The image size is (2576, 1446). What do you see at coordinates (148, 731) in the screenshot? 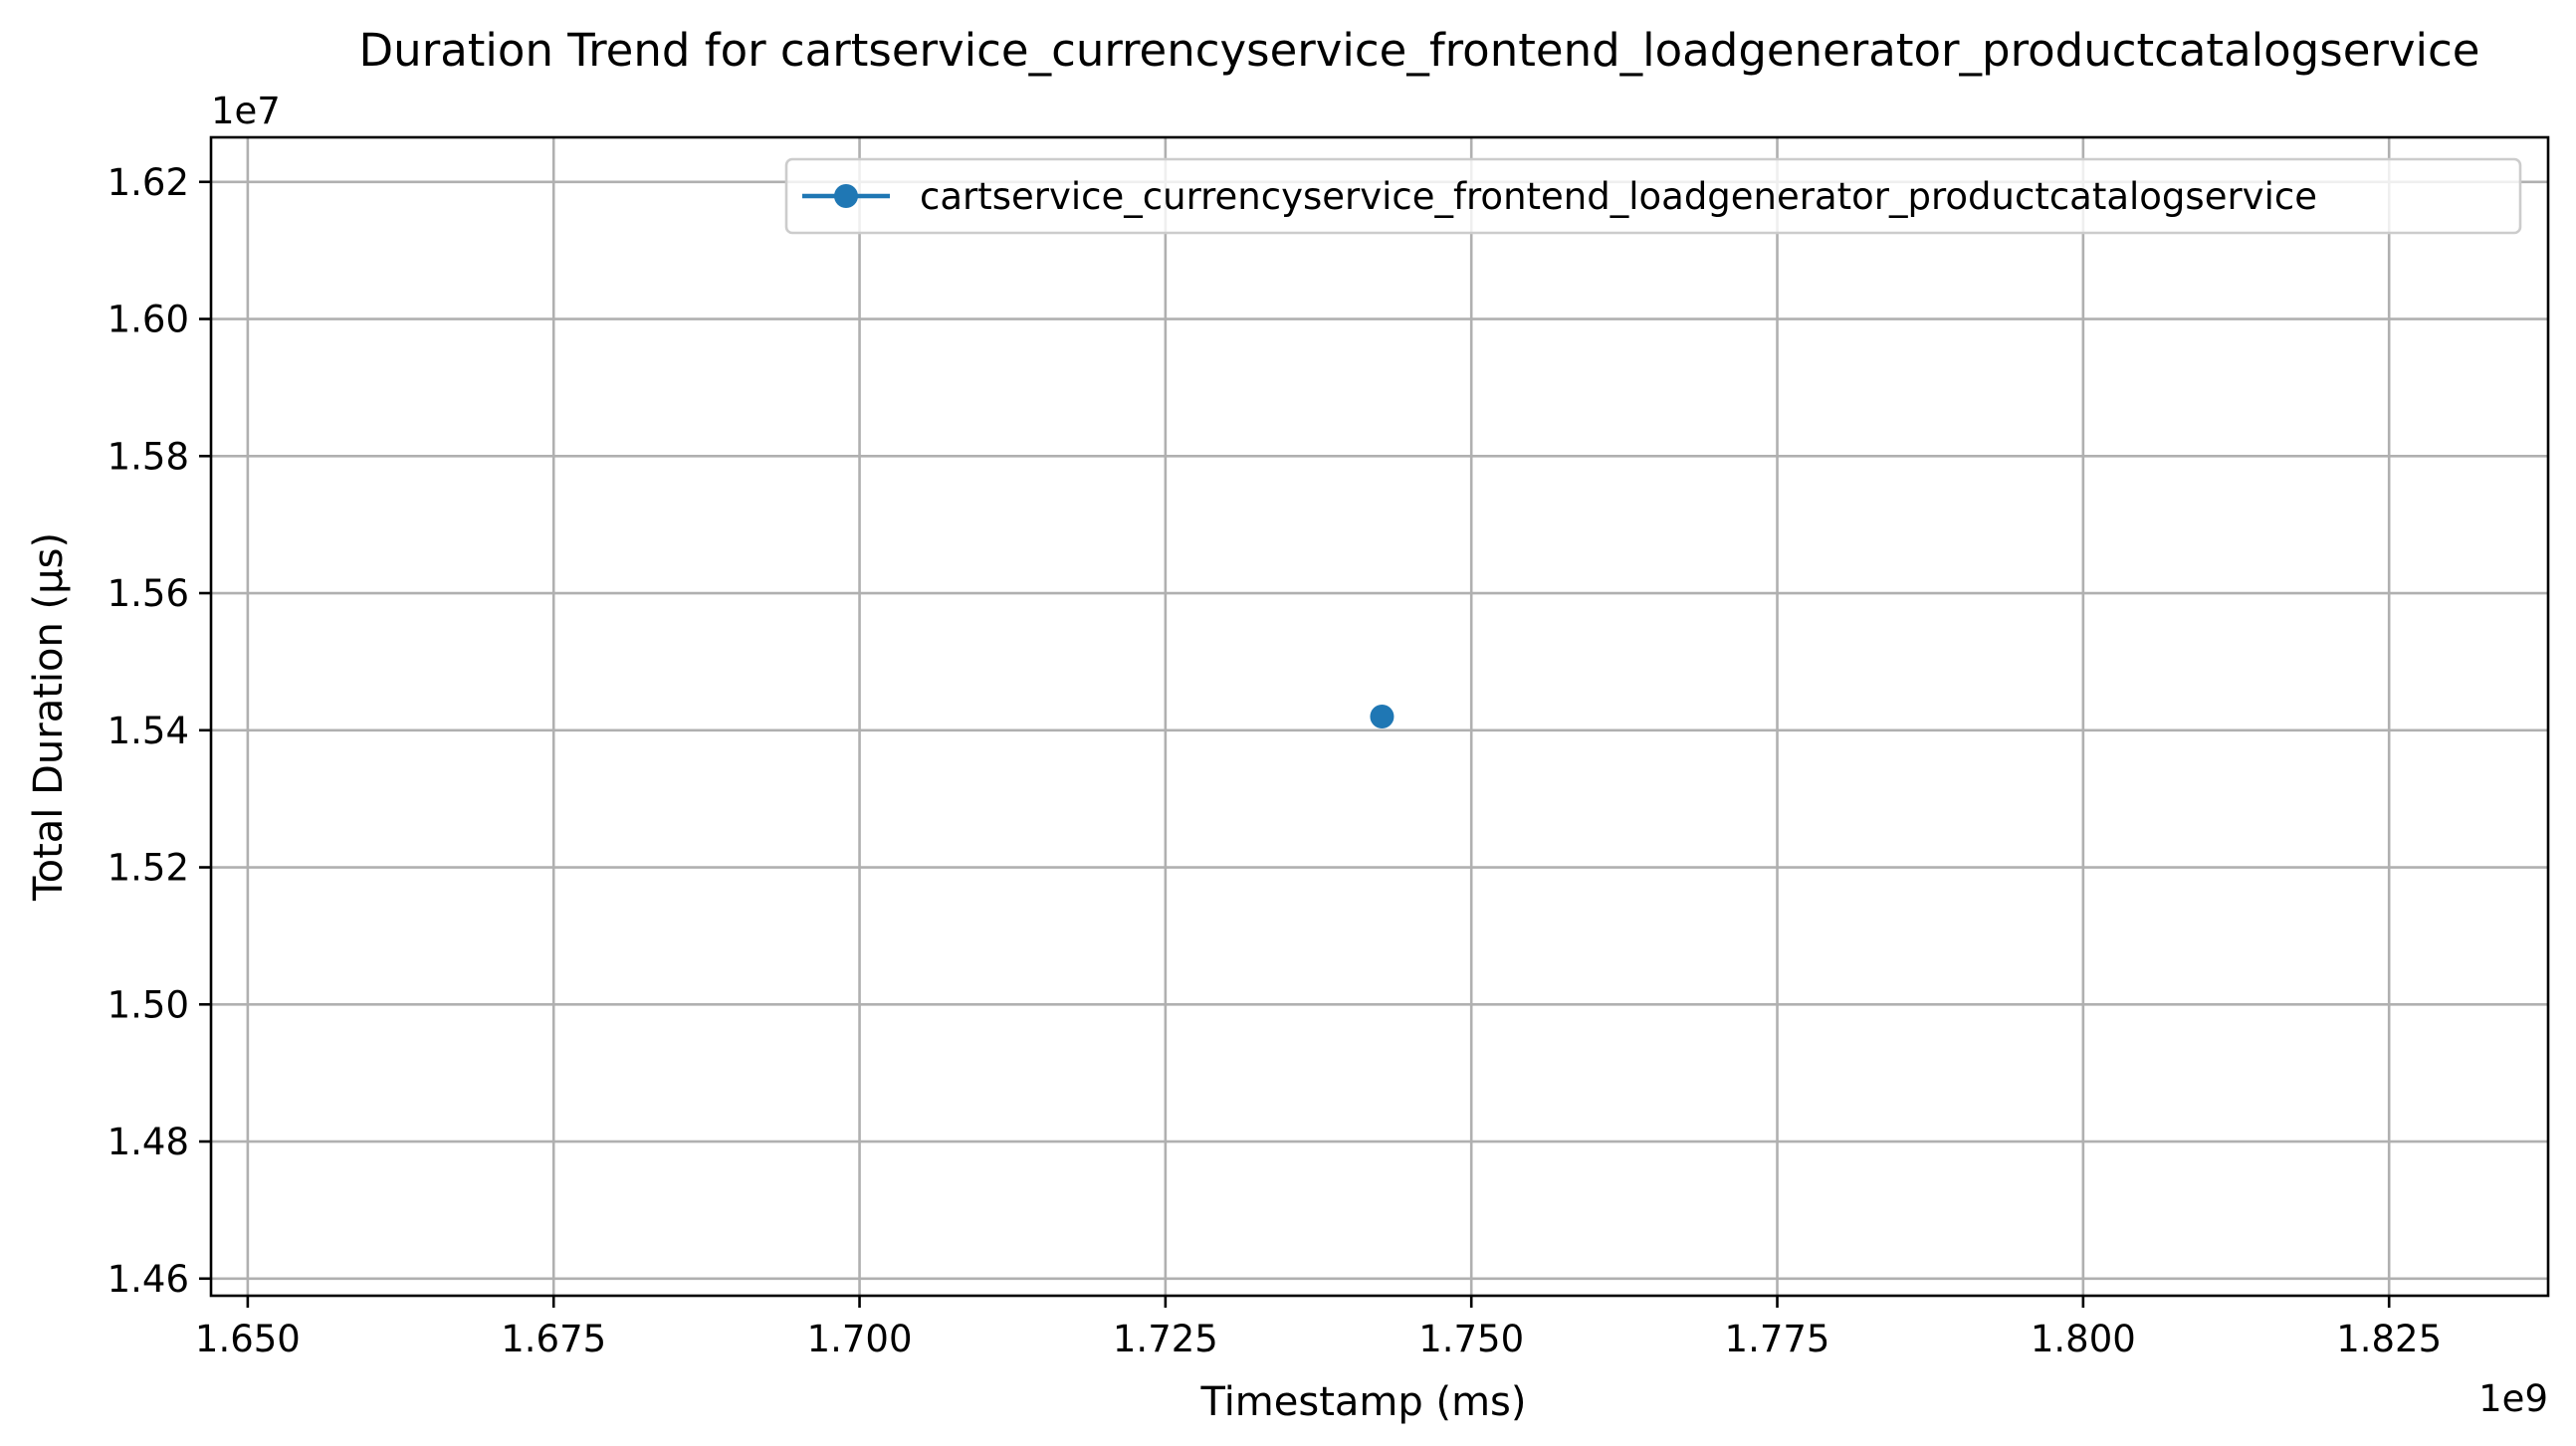
I see `y-tick-label: 1.54` at bounding box center [148, 731].